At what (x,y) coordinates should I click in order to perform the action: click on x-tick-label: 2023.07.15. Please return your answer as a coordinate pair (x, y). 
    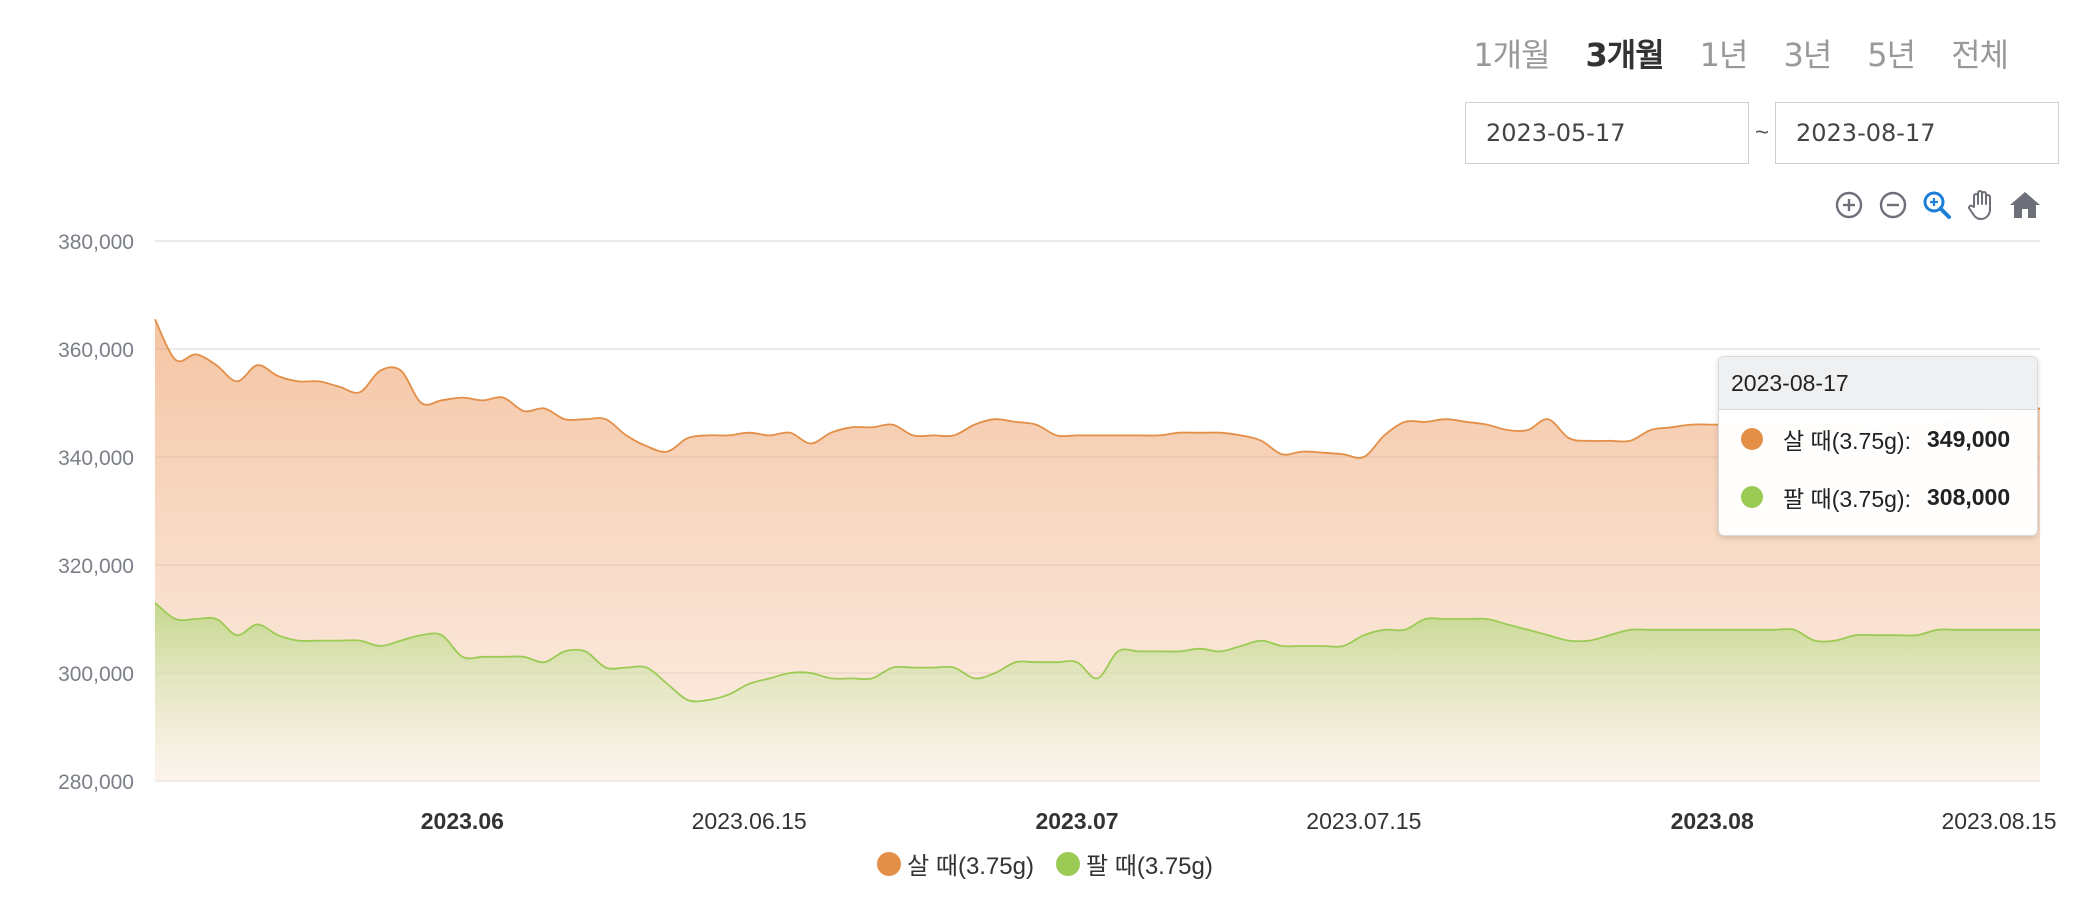
    Looking at the image, I should click on (1363, 821).